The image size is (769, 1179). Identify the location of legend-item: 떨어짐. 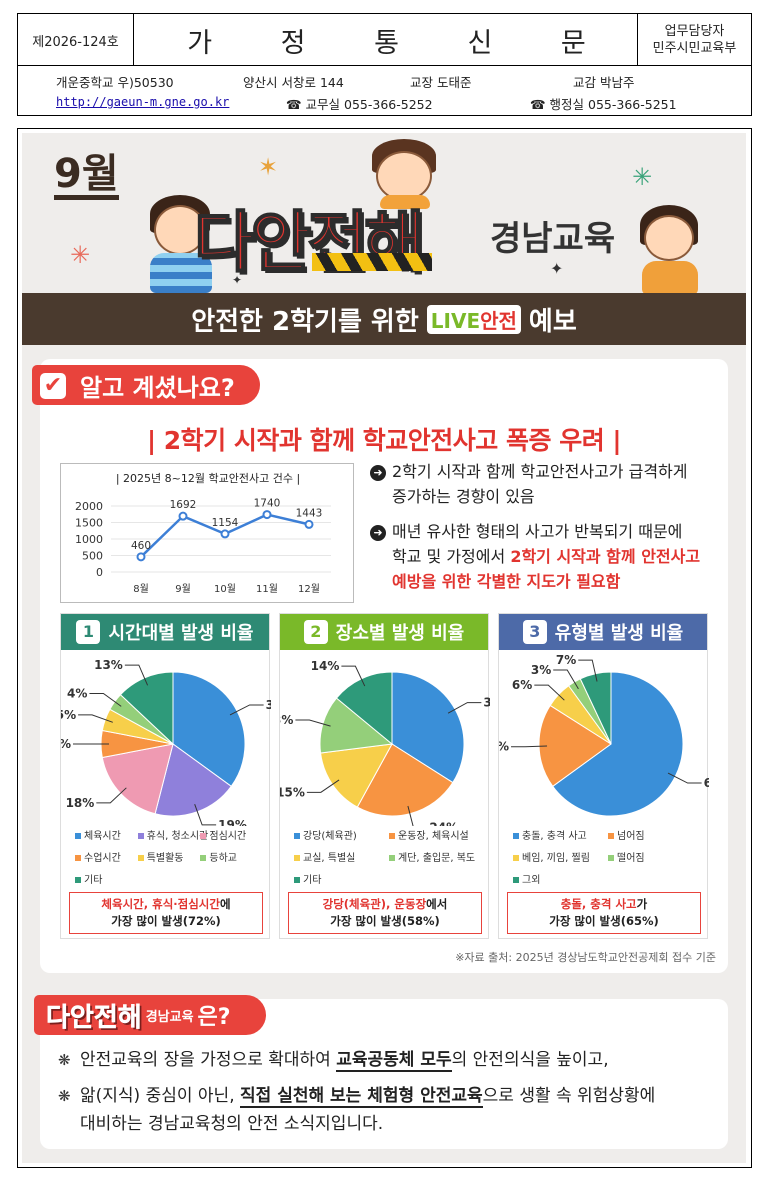
(655, 856).